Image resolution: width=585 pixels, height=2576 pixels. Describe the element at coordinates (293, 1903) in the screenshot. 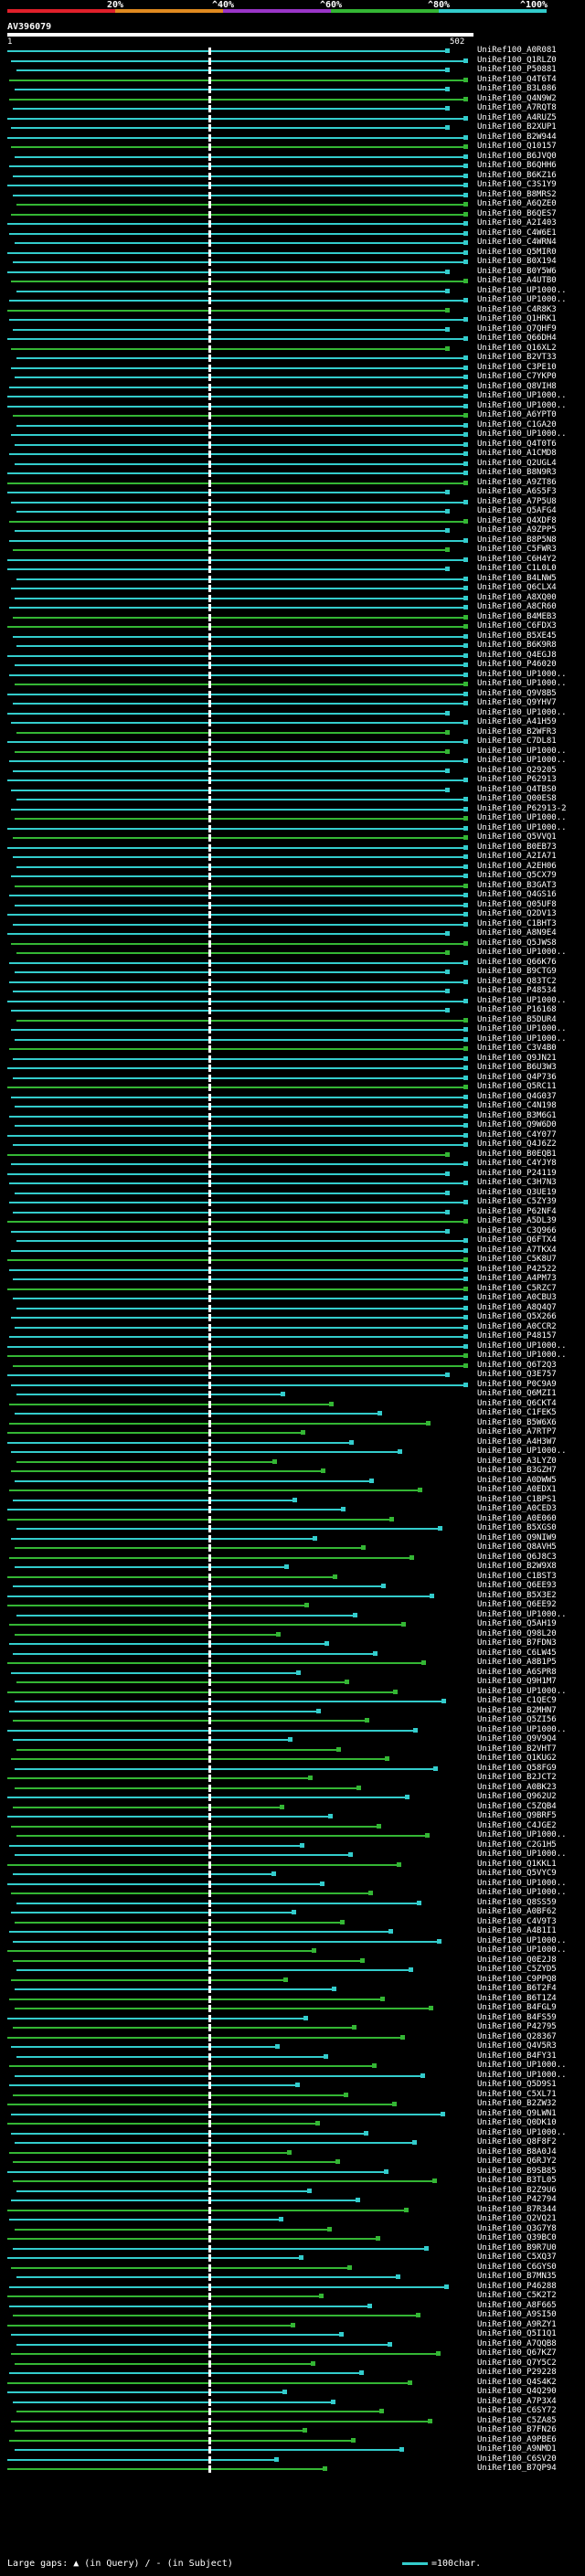

I see `hit-row: UniRef100_Q8SS59` at that location.